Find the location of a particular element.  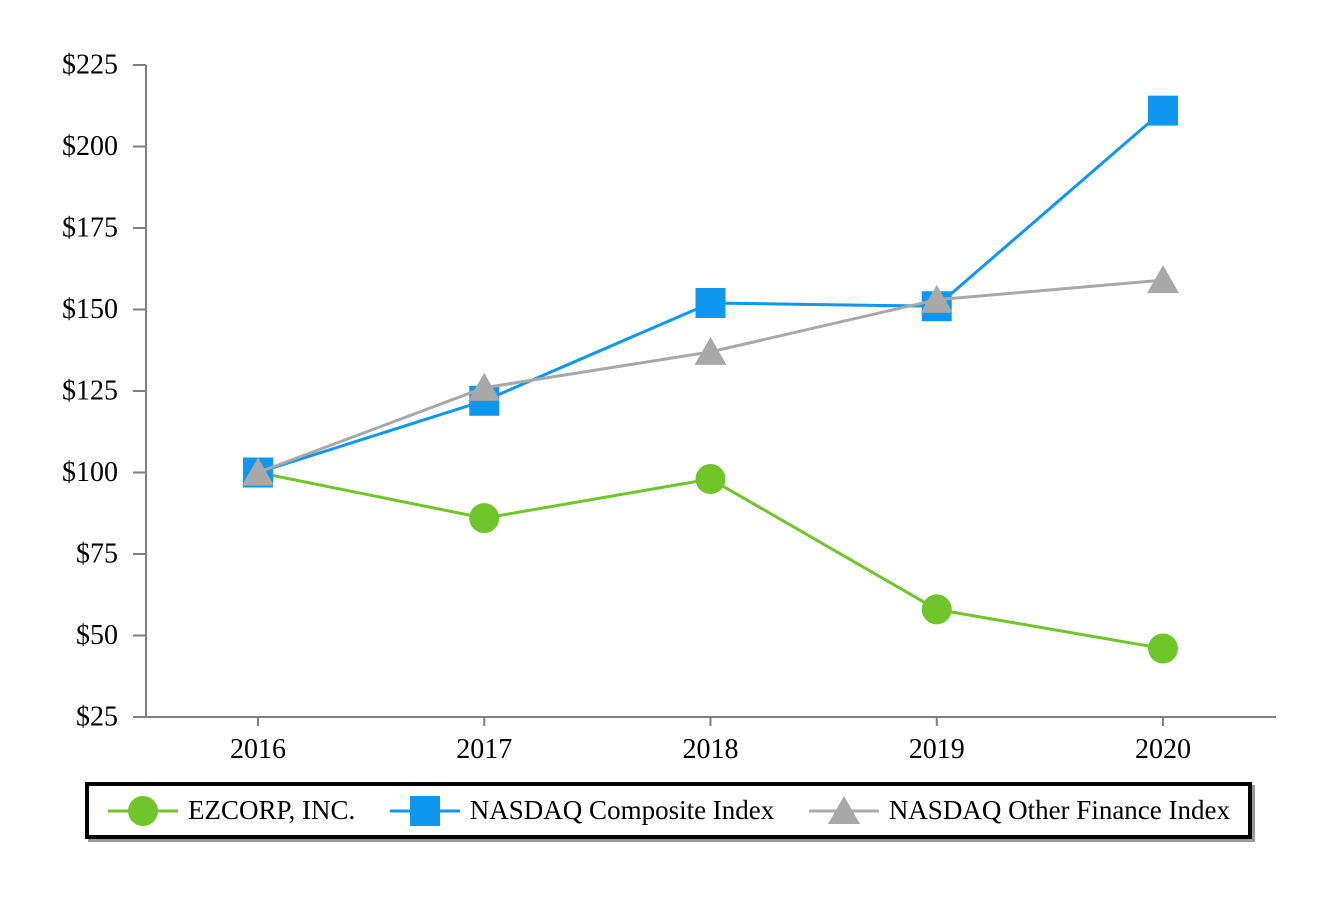

legend-item-nasdaq-composite: NASDAQ Composite Index is located at coordinates (582, 811).